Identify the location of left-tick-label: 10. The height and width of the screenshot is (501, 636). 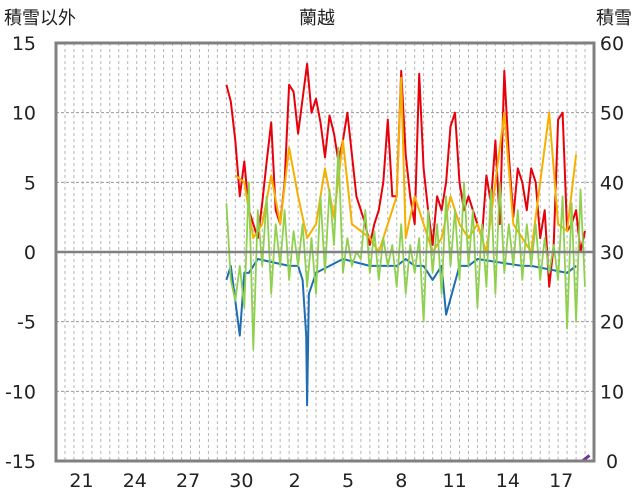
(24, 114).